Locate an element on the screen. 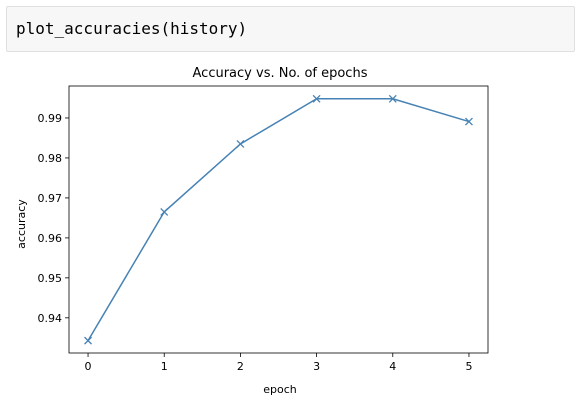 This screenshot has height=419, width=581. chart-title: Accuracy vs. No. of epochs is located at coordinates (280, 73).